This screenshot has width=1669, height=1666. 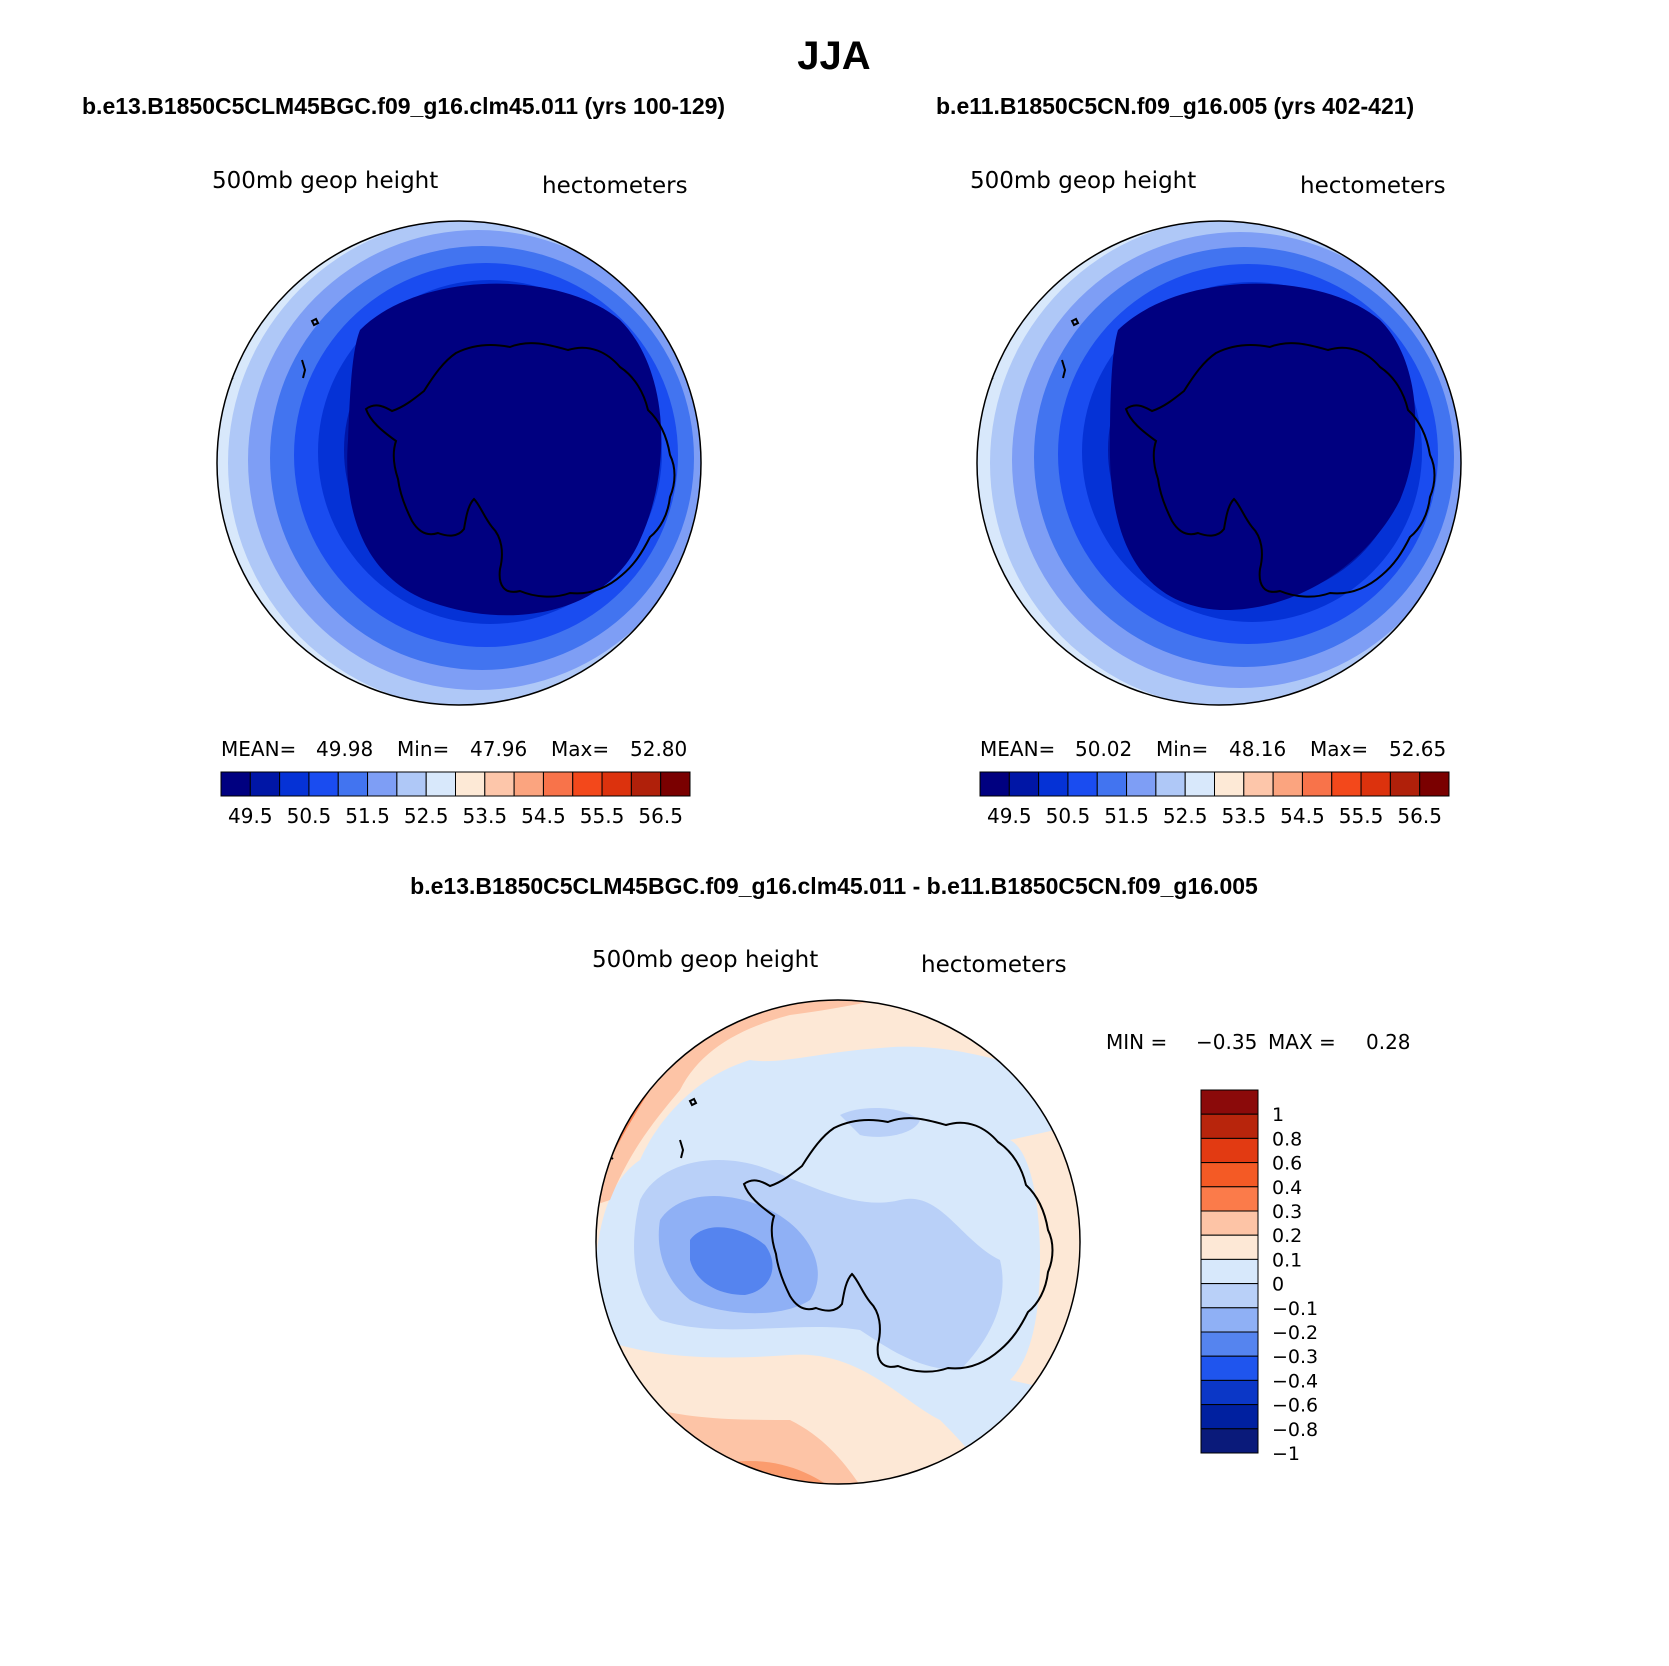 What do you see at coordinates (1009, 816) in the screenshot?
I see `right-colorbar-tick-label: 49.5` at bounding box center [1009, 816].